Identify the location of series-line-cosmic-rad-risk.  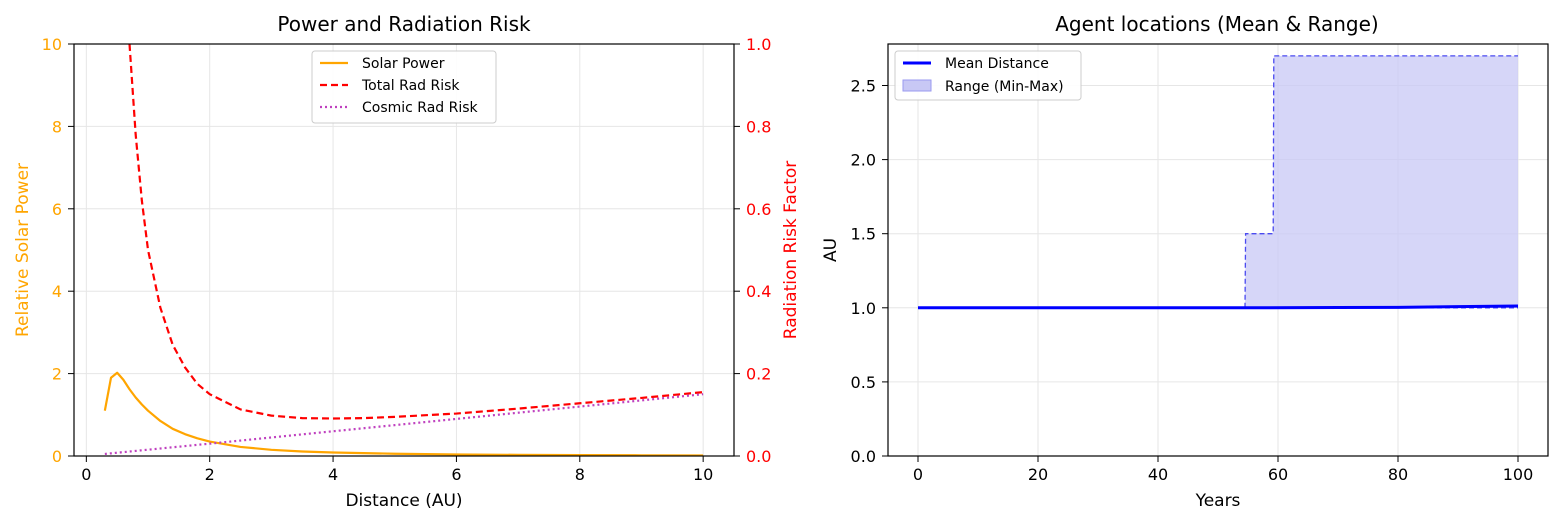
(404, 424).